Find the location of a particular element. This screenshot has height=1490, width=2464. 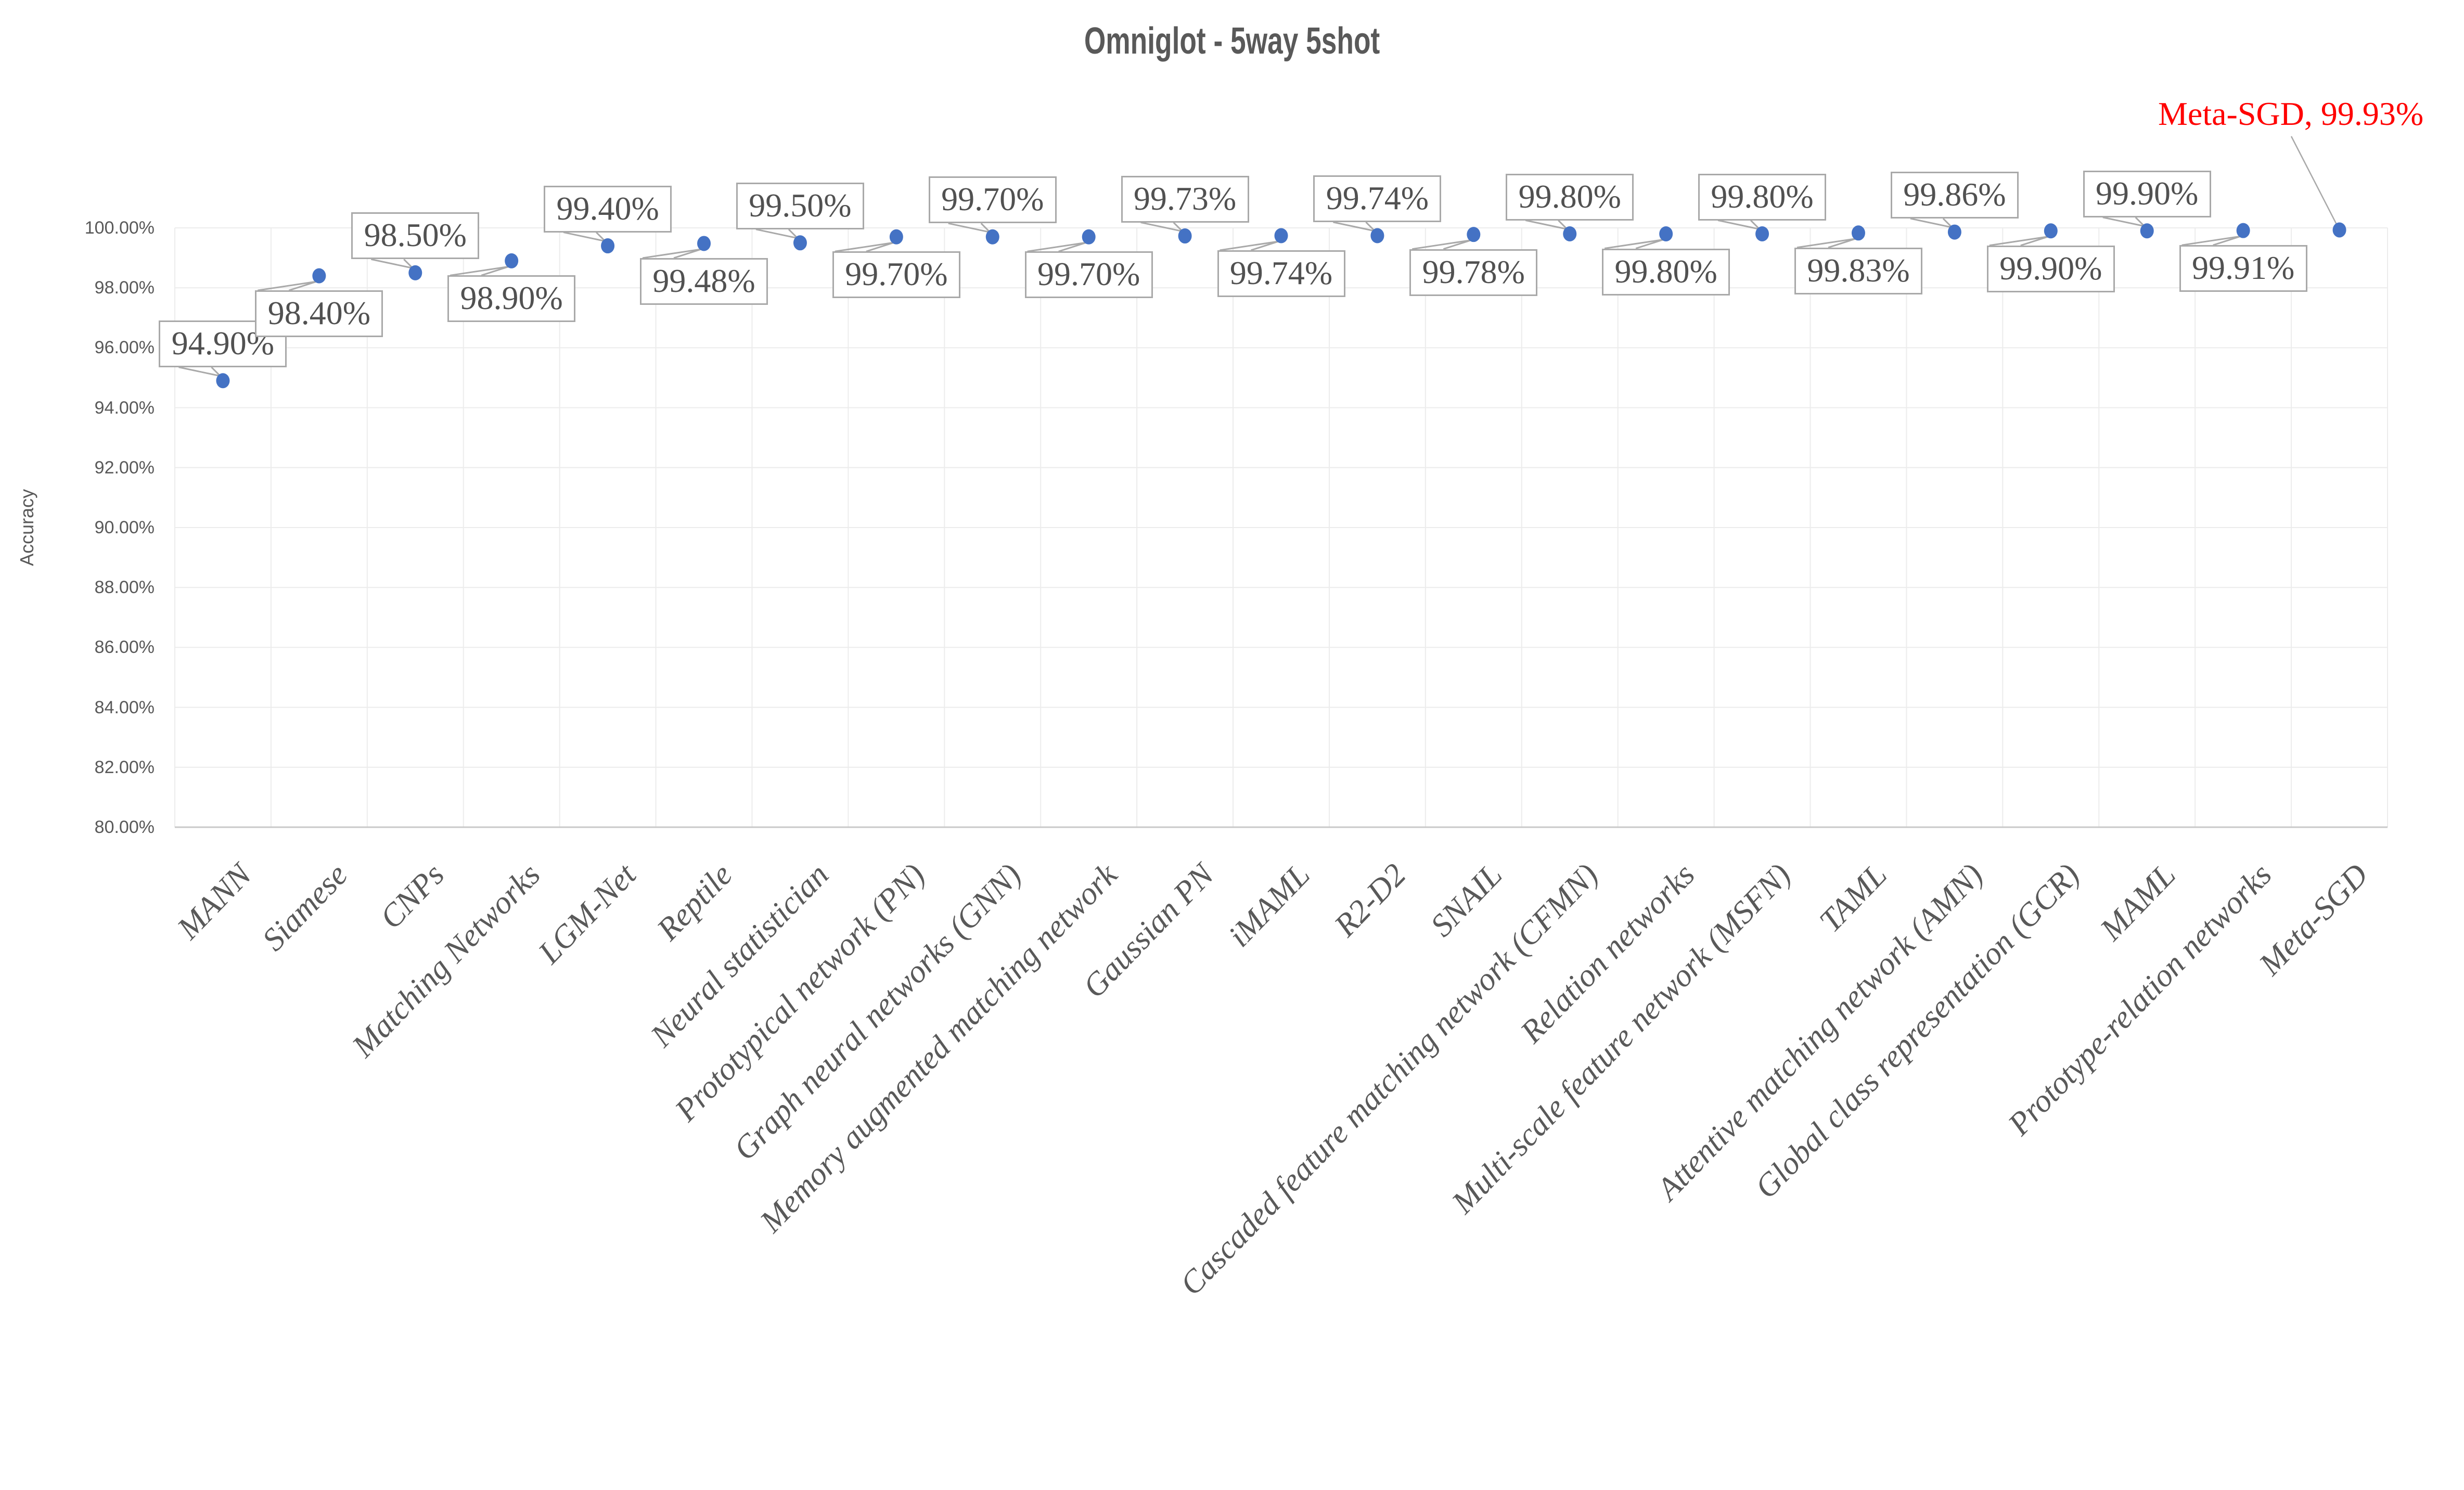

max-point-annotation: Meta-SGD, 99.93% is located at coordinates (2291, 113).